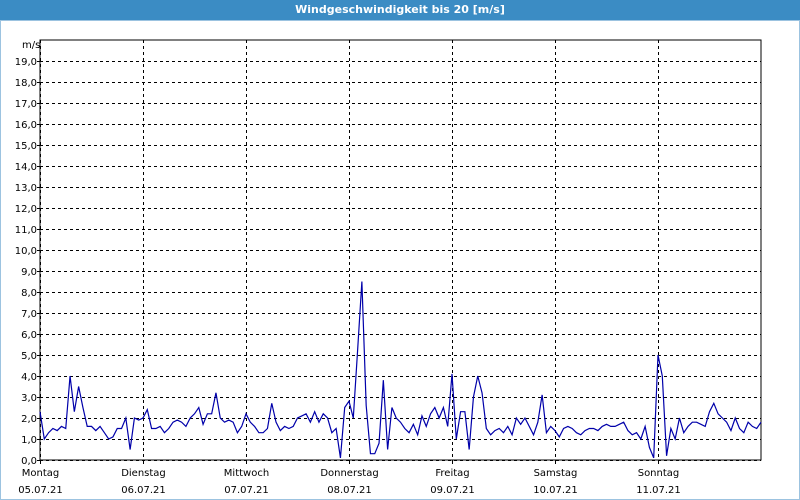  I want to click on y-tick-label: 13,0, so click(26, 188).